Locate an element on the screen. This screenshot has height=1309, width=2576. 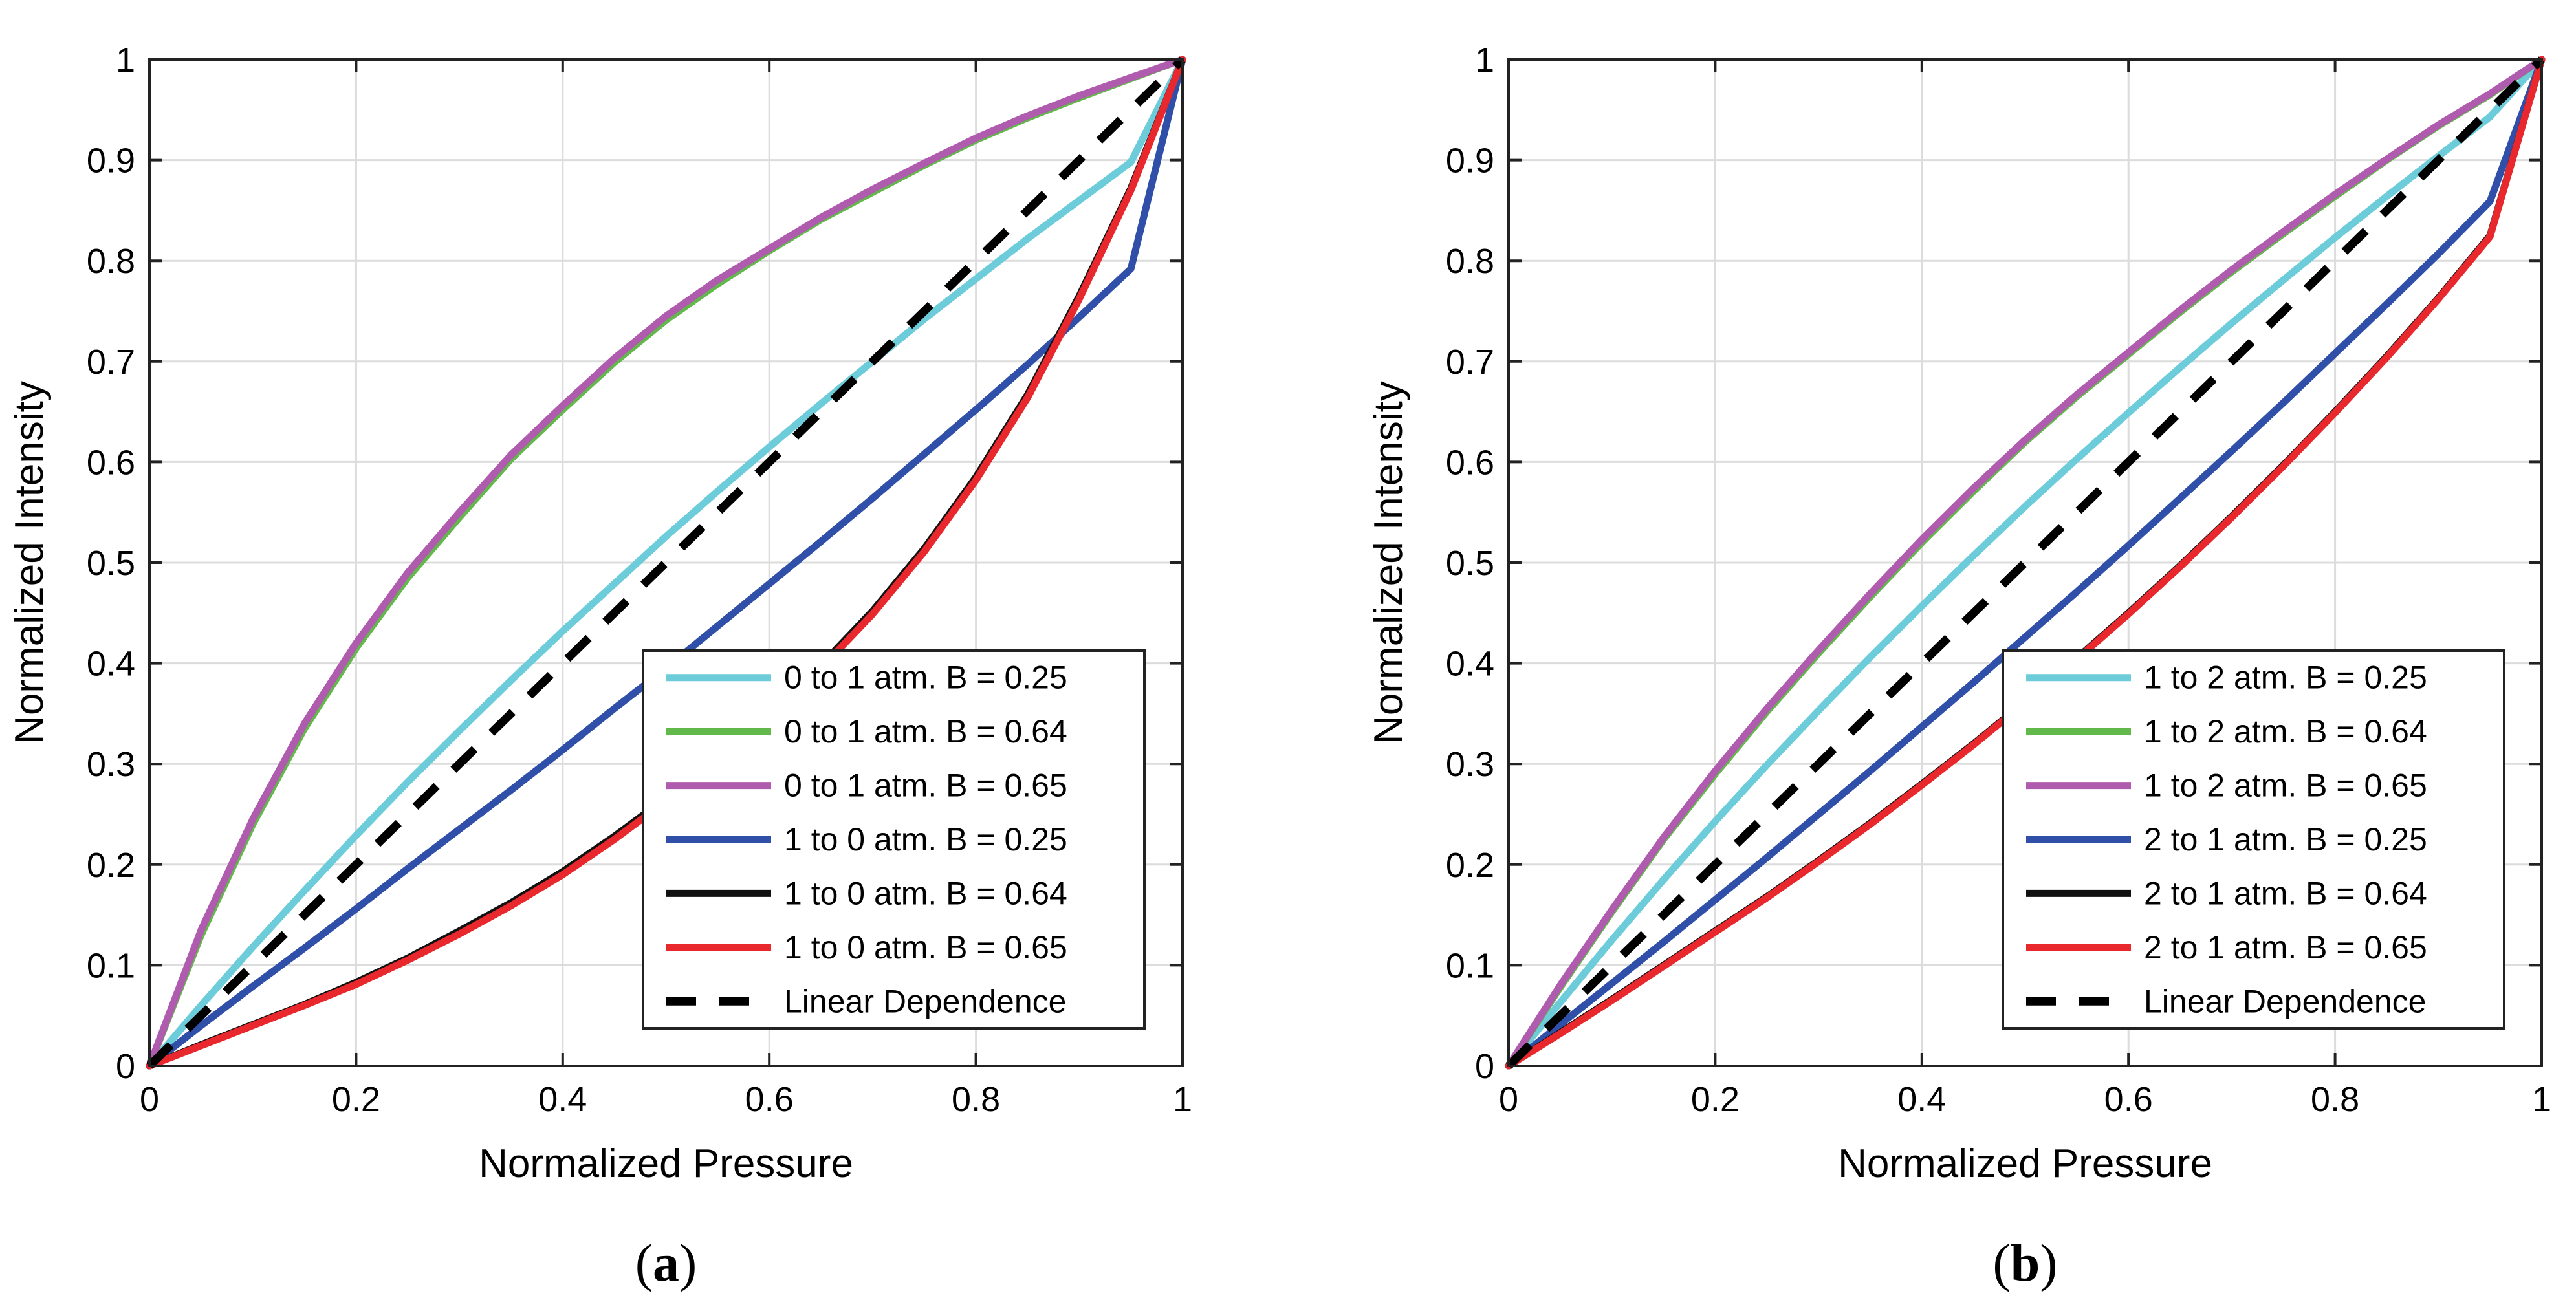
panel-label: (b) is located at coordinates (2024, 1262).